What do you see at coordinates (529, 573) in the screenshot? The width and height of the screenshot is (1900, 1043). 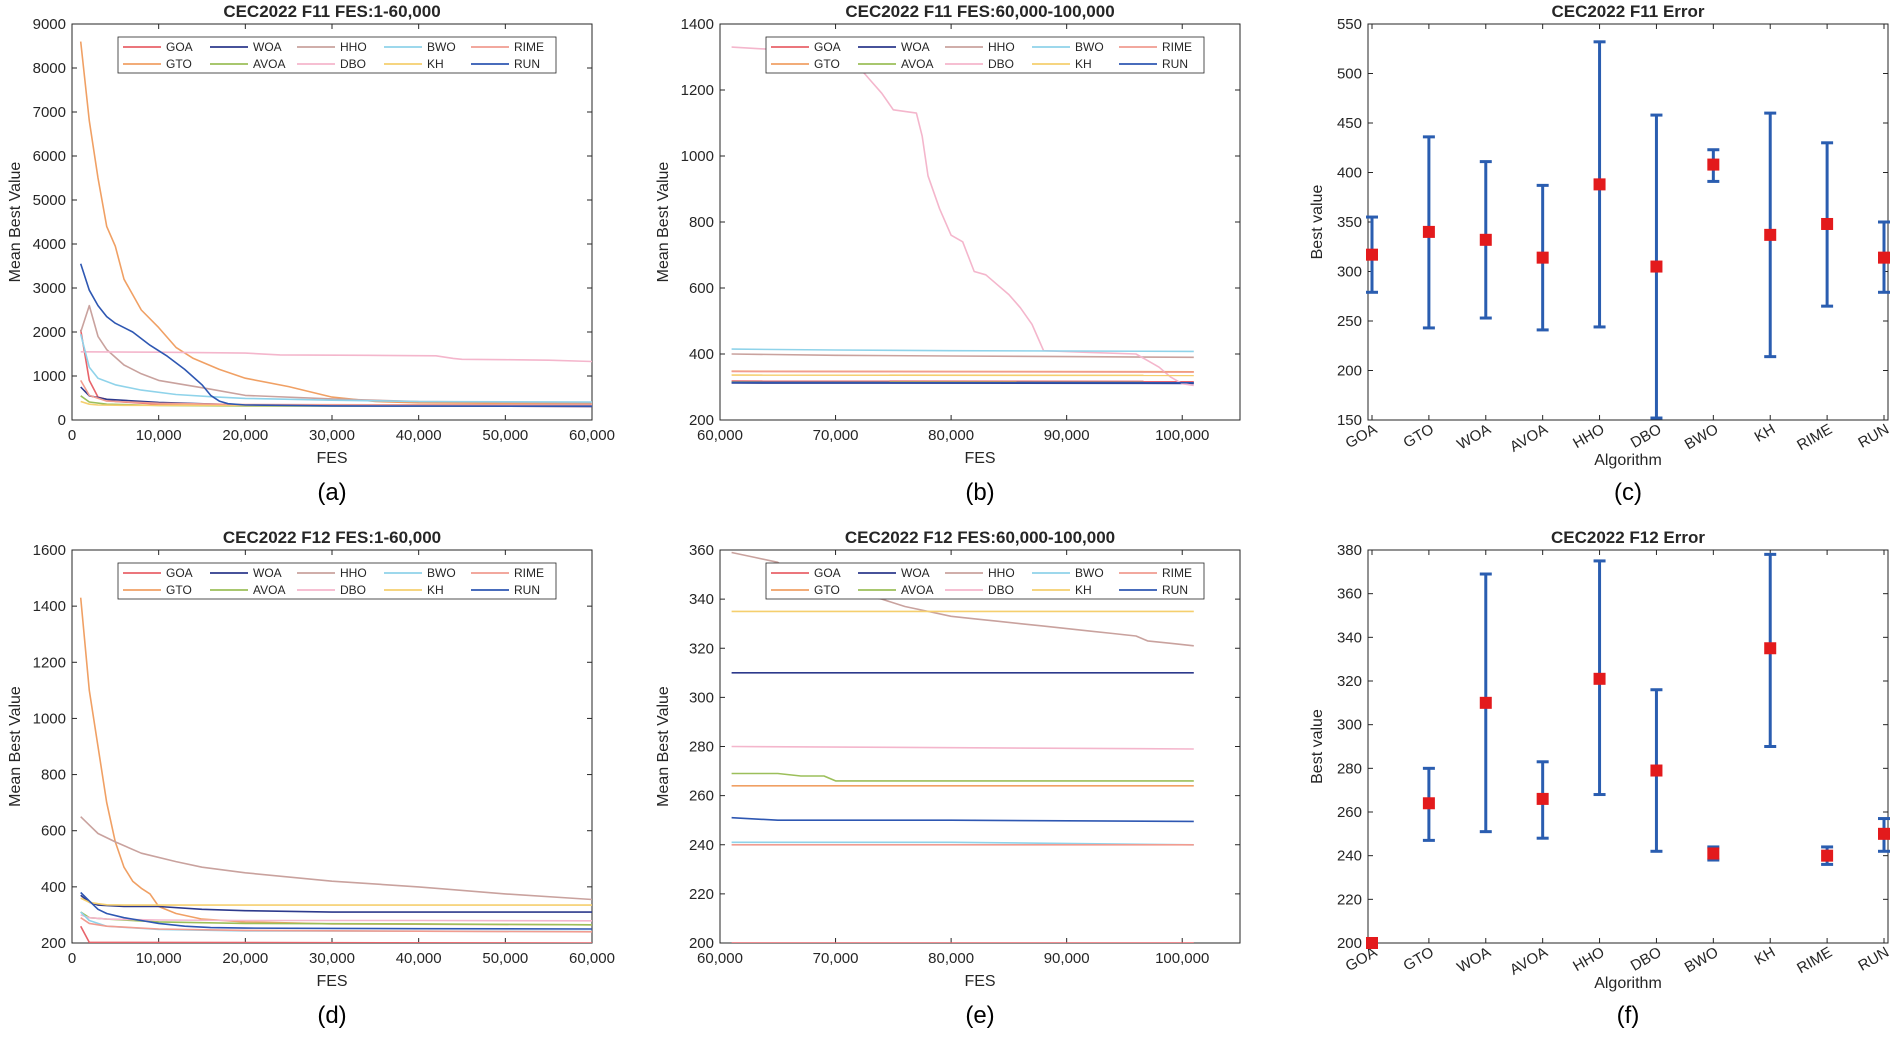 I see `legend-label-rime: RIME` at bounding box center [529, 573].